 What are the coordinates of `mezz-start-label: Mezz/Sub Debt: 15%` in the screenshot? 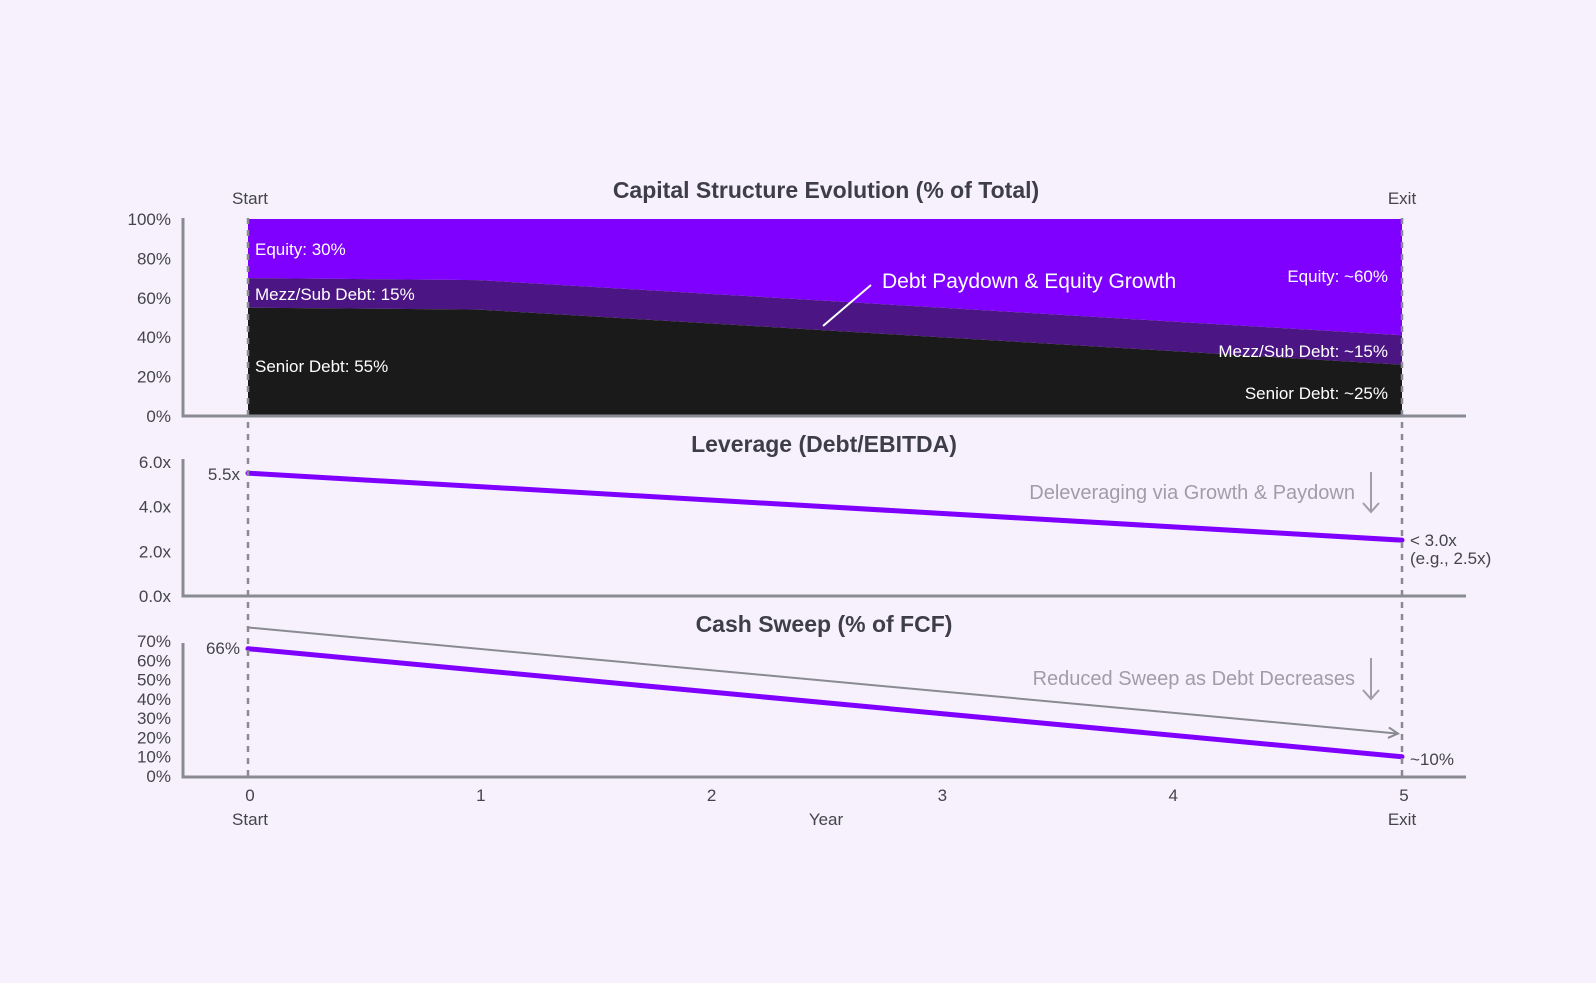 It's located at (335, 294).